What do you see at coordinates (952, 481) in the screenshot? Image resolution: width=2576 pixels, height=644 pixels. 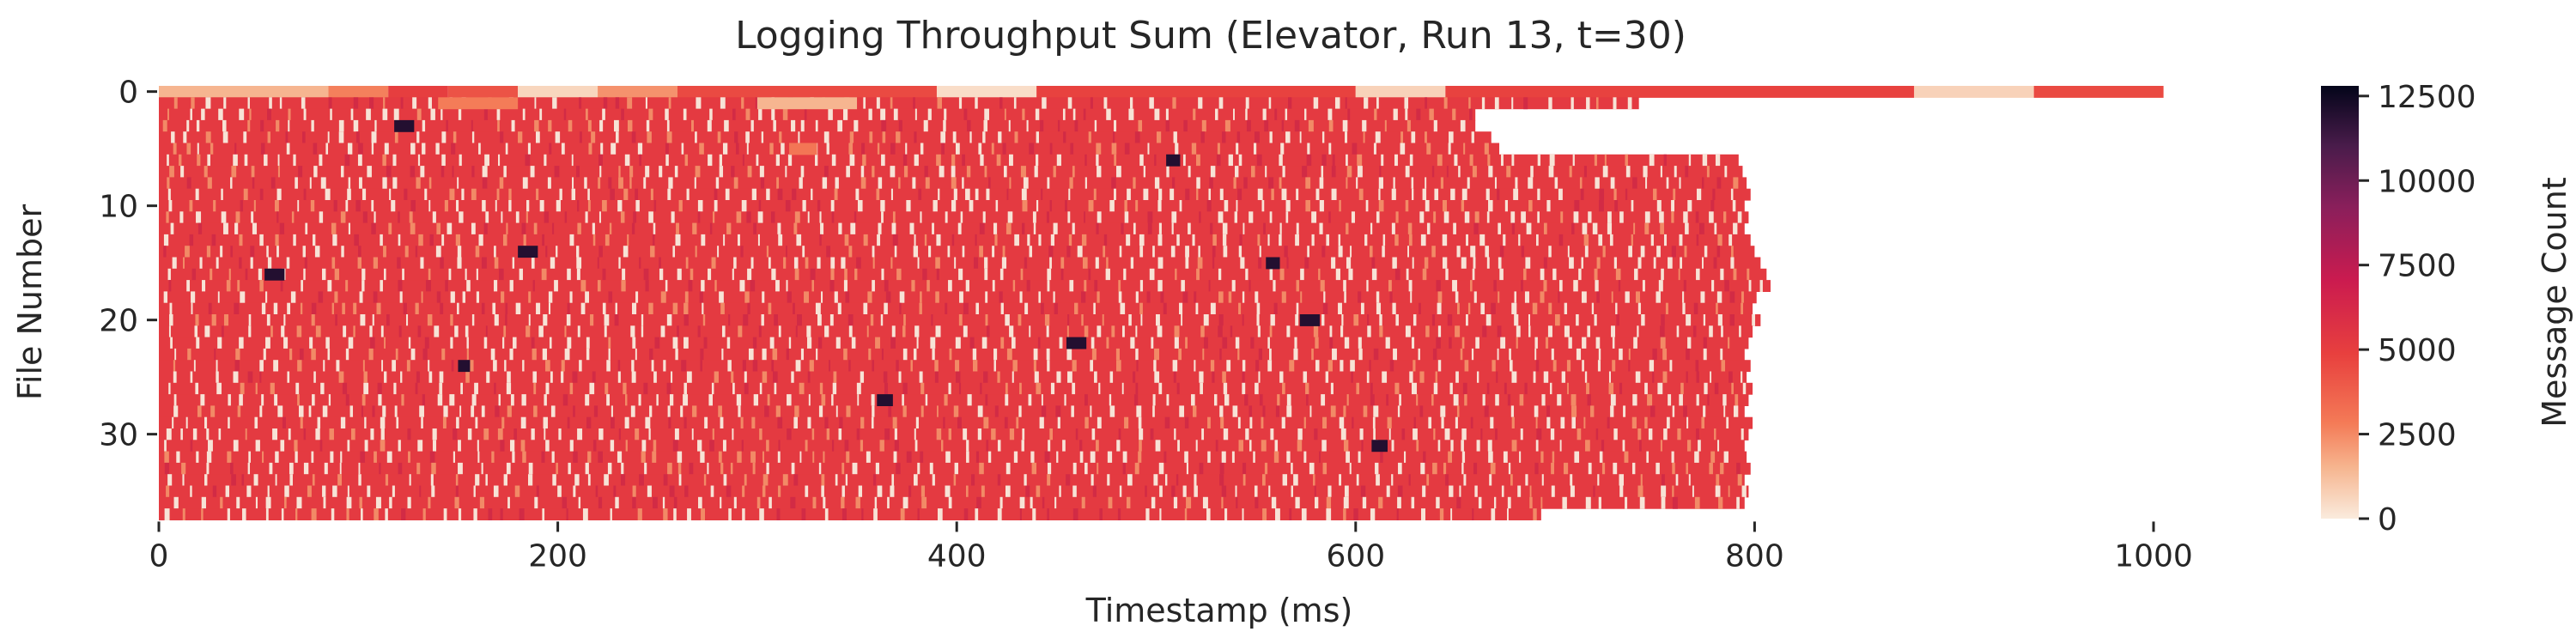 I see `heatmap-row-fill` at bounding box center [952, 481].